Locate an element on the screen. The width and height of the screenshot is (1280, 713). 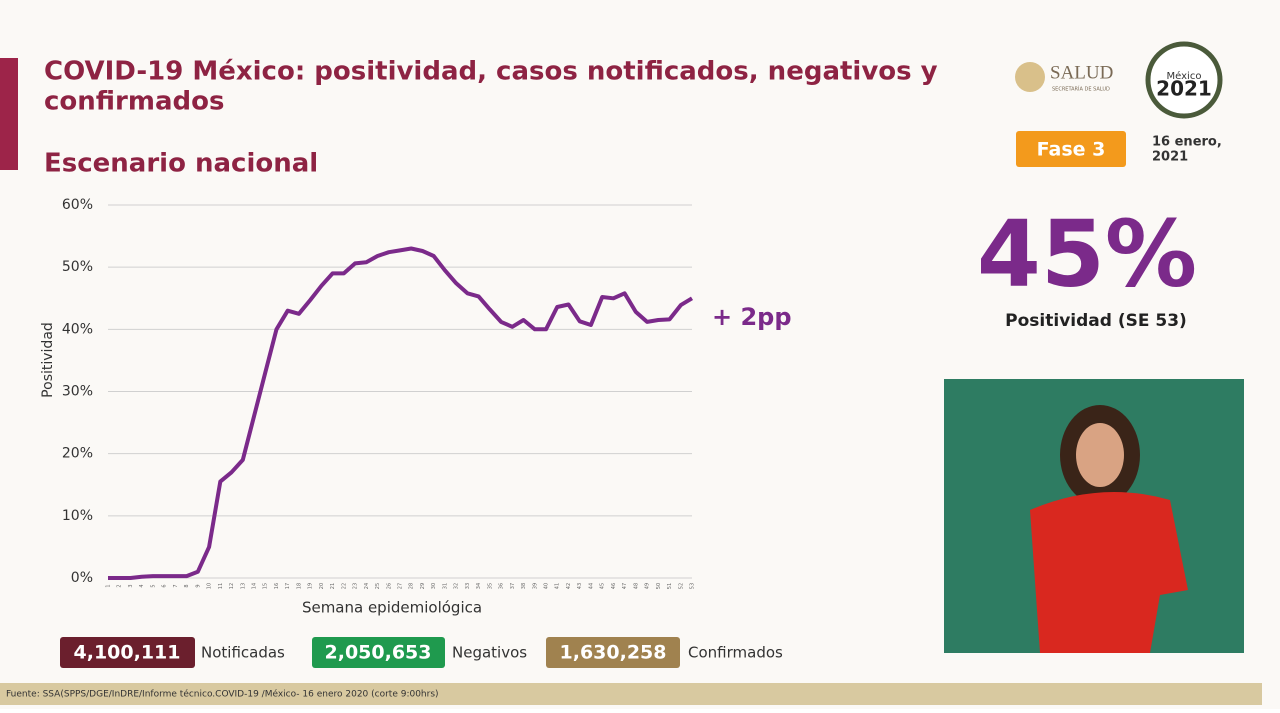
badge-year: 2021 is located at coordinates (1184, 89).